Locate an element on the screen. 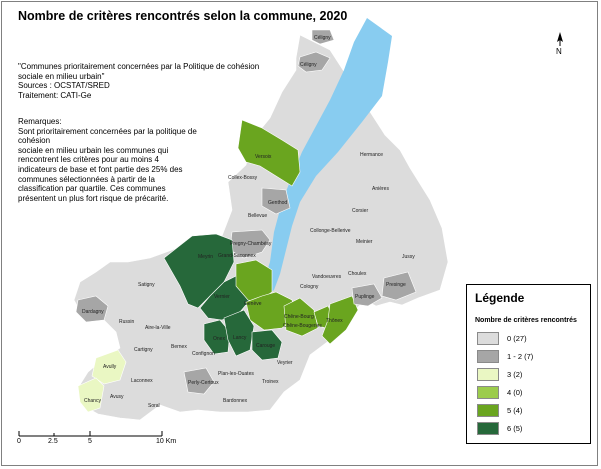  legend-item: 4 (0) is located at coordinates (532, 392).